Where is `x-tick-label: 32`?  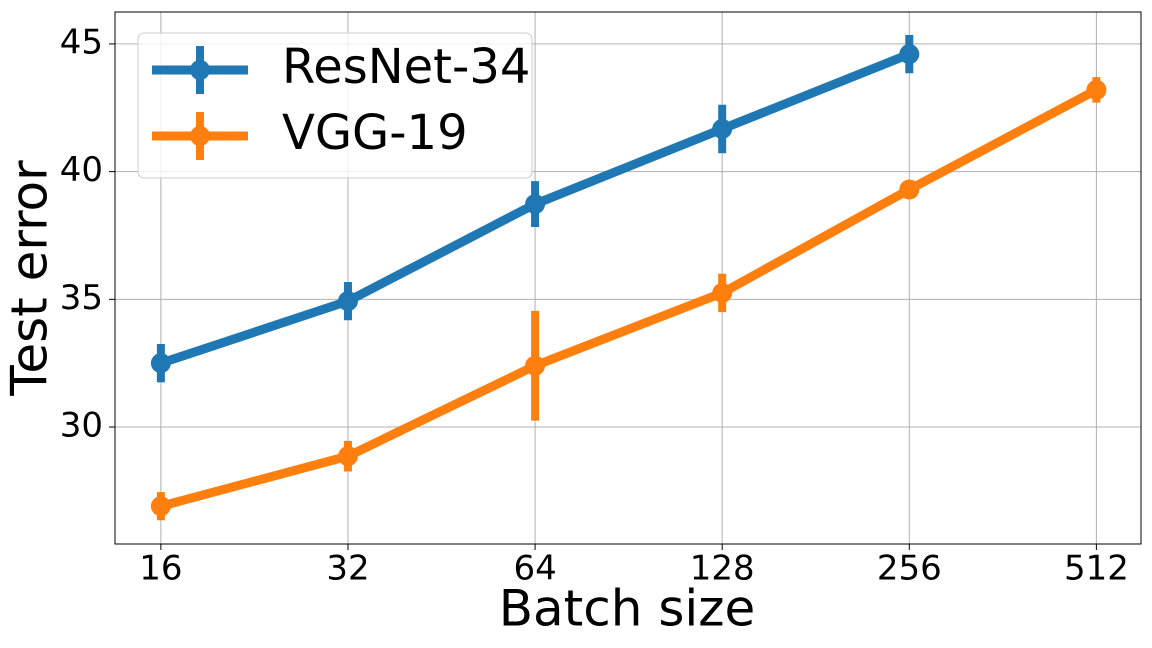 x-tick-label: 32 is located at coordinates (347, 569).